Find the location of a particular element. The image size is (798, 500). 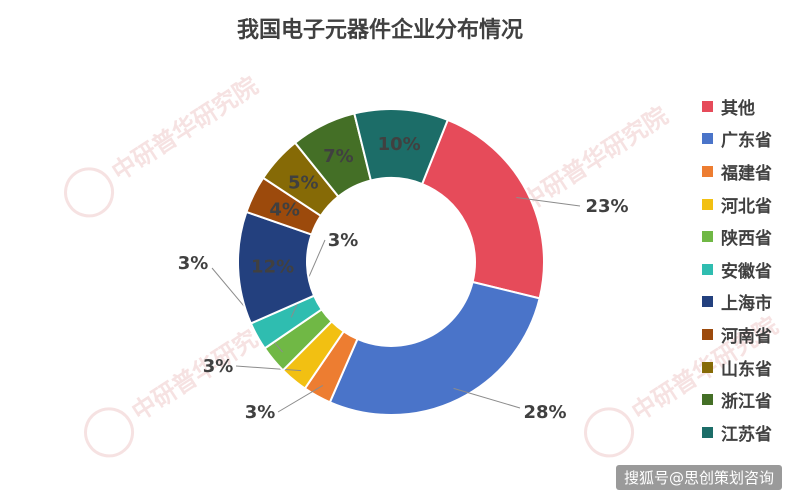

chart-legend: 其他广东省福建省河北省陕西省安徽省上海市河南省山东省浙江省江苏省 is located at coordinates (737, 269).